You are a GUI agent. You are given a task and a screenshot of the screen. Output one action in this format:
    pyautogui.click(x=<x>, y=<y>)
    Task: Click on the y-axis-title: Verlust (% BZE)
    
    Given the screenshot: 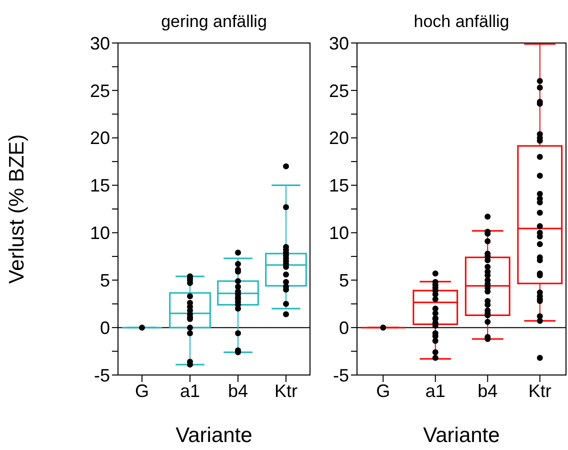 What is the action you would take?
    pyautogui.click(x=16, y=209)
    